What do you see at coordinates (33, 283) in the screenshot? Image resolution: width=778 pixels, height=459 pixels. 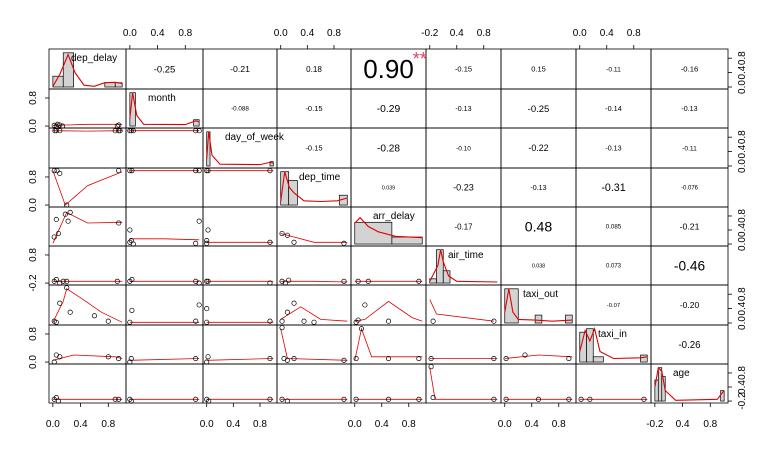 I see `tick-label: -0.2` at bounding box center [33, 283].